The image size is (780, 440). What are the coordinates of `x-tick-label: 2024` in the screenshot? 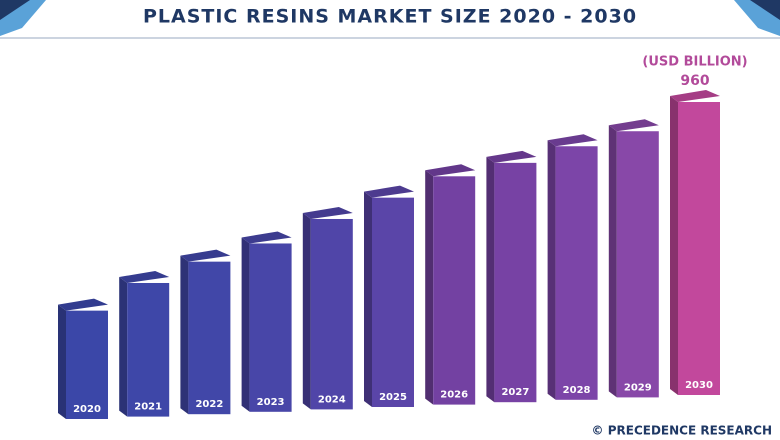 It's located at (332, 399).